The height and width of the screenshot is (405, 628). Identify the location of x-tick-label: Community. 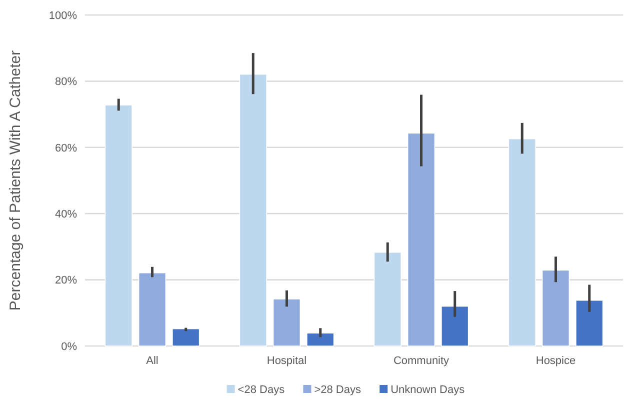
(421, 361).